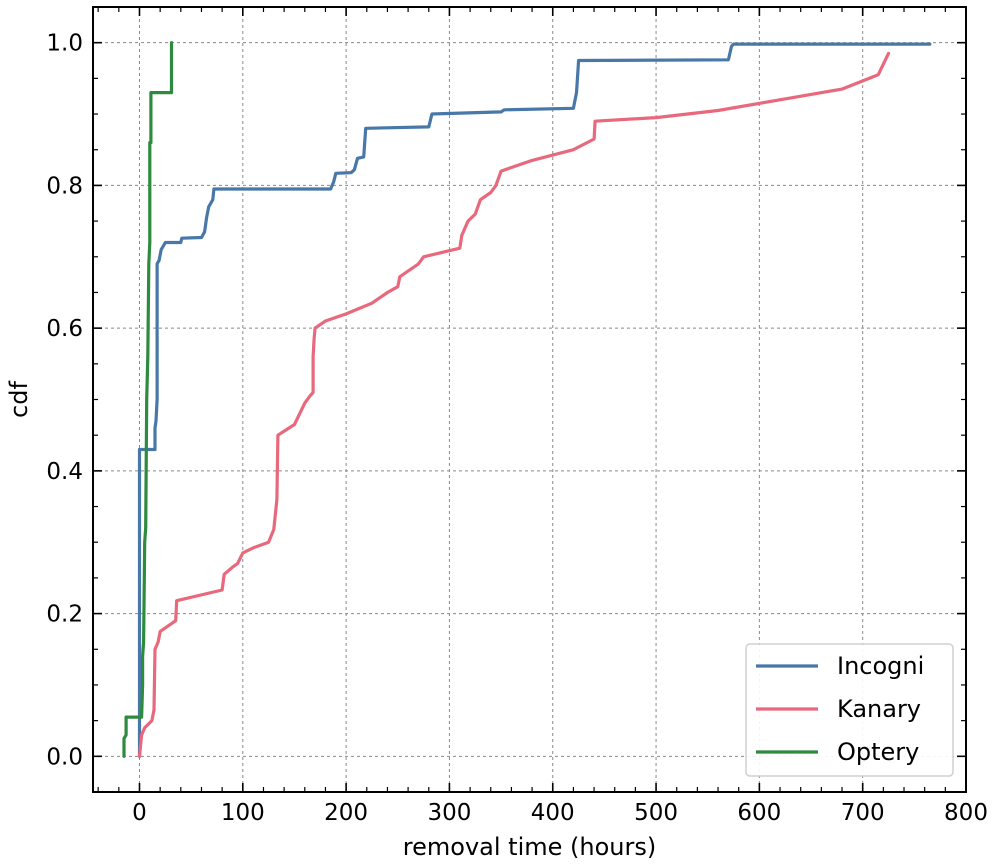 This screenshot has width=997, height=867. What do you see at coordinates (148, 399) in the screenshot?
I see `series-line-optery` at bounding box center [148, 399].